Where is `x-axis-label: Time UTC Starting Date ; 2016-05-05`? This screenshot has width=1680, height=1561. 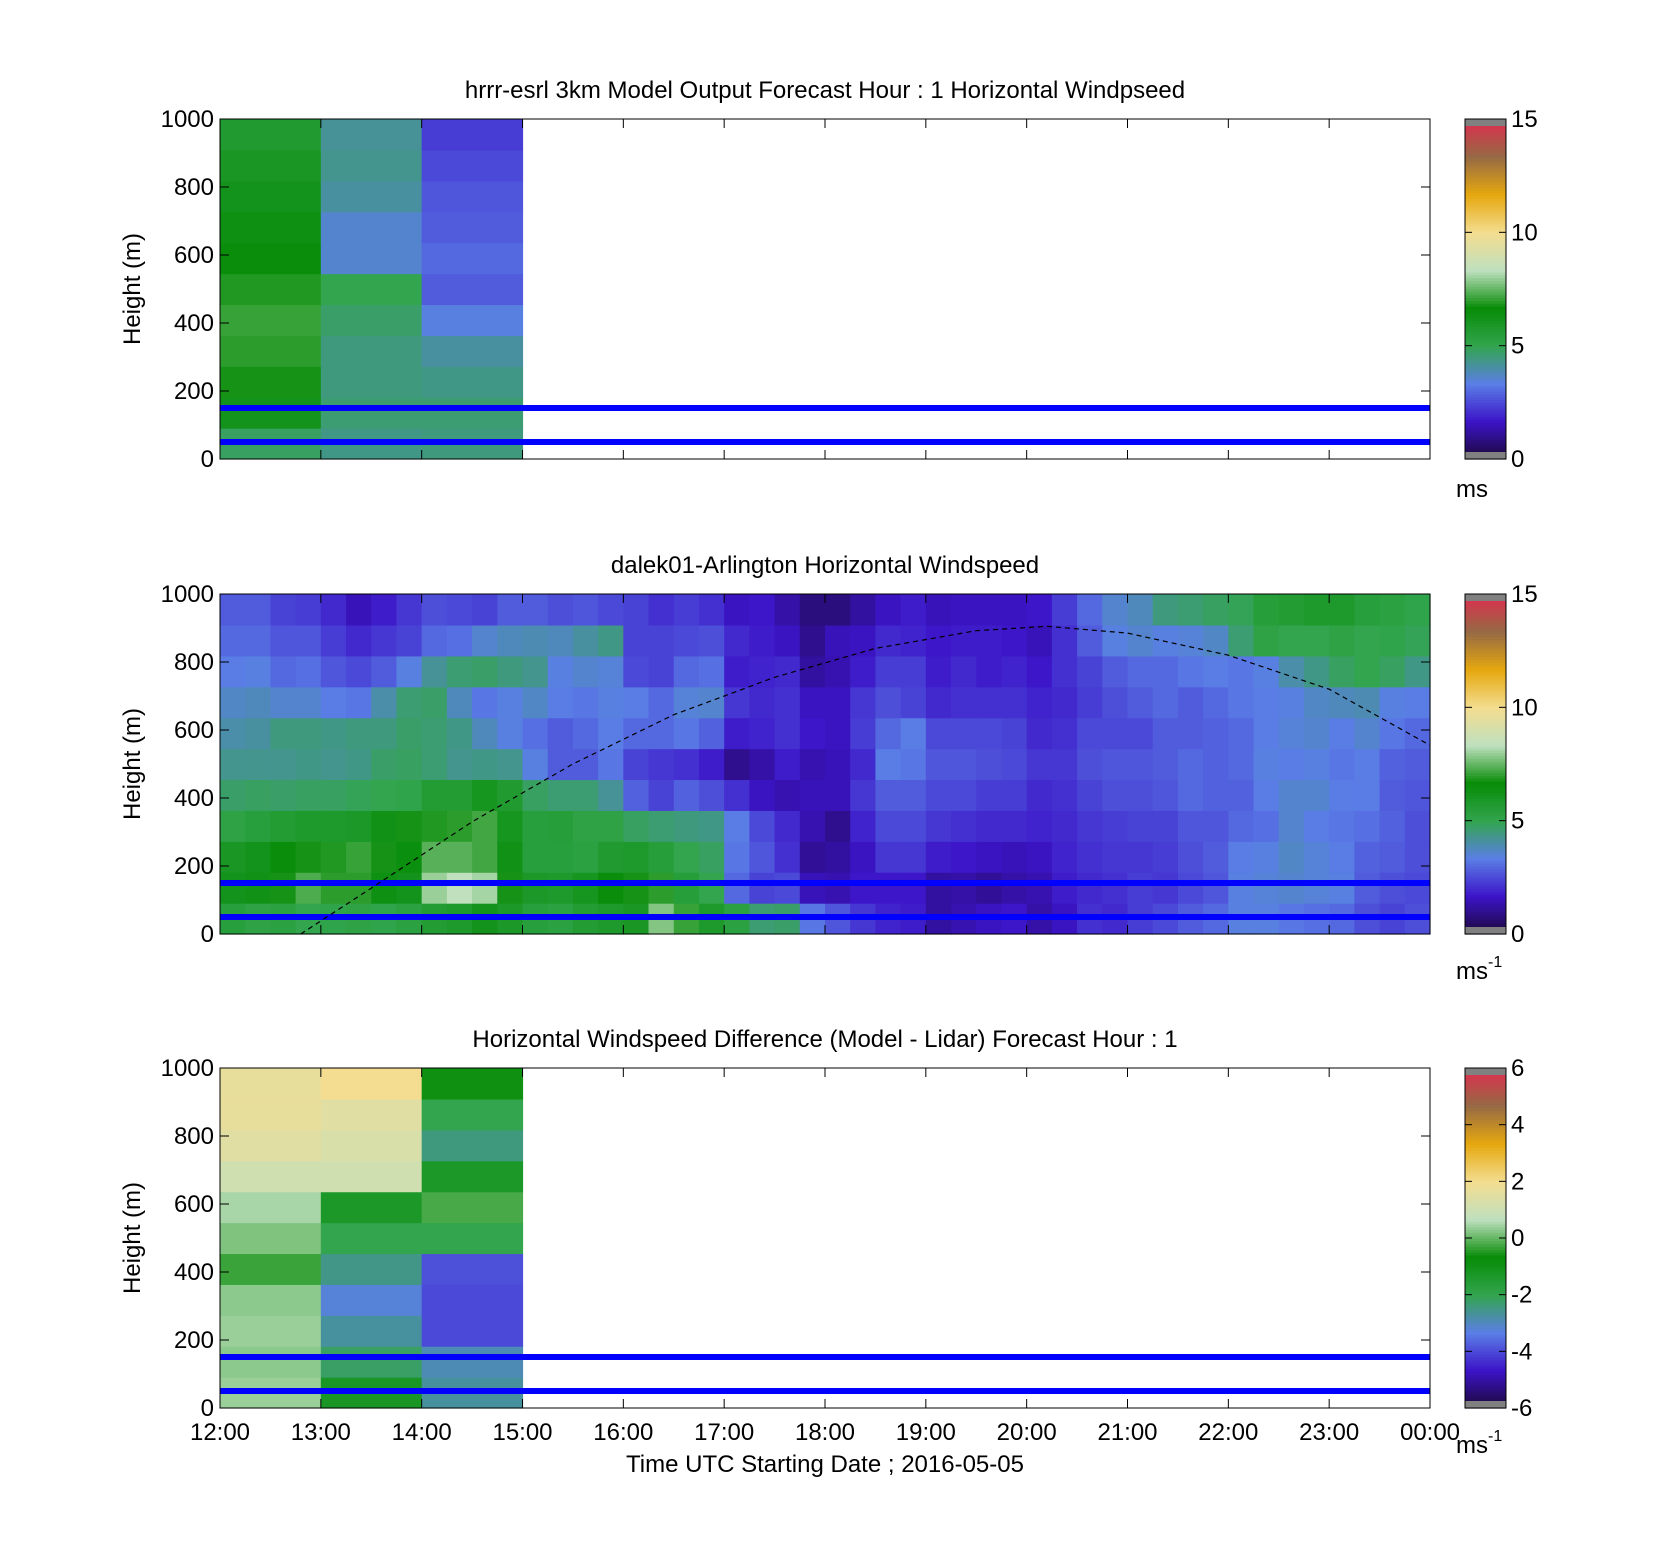
x-axis-label: Time UTC Starting Date ; 2016-05-05 is located at coordinates (825, 1464).